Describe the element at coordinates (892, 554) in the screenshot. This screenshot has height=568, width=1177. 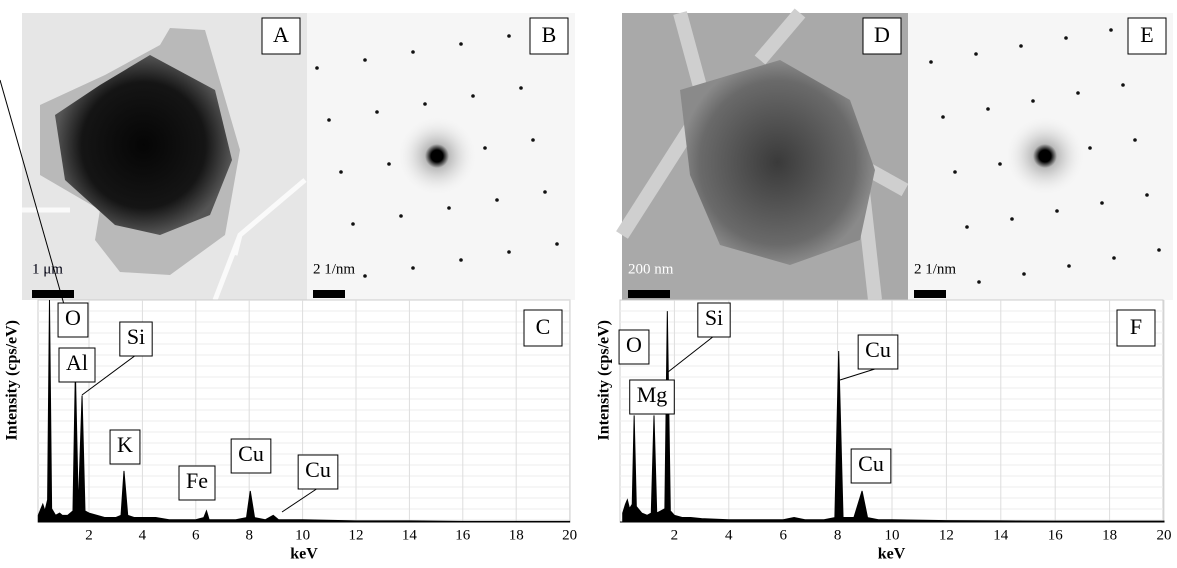
I see `x-axis-label: keV` at that location.